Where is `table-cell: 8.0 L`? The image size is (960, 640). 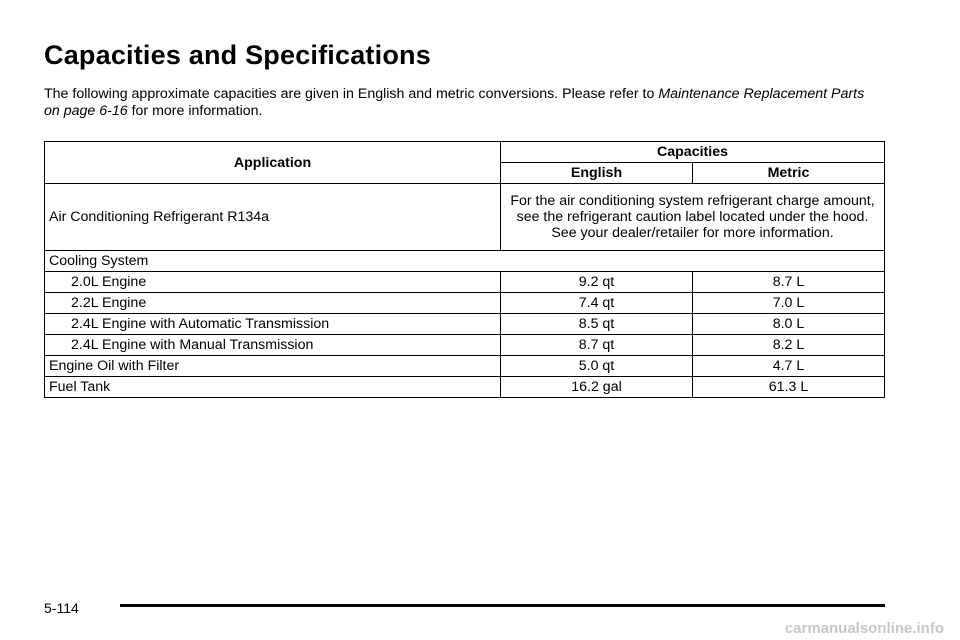 table-cell: 8.0 L is located at coordinates (788, 324).